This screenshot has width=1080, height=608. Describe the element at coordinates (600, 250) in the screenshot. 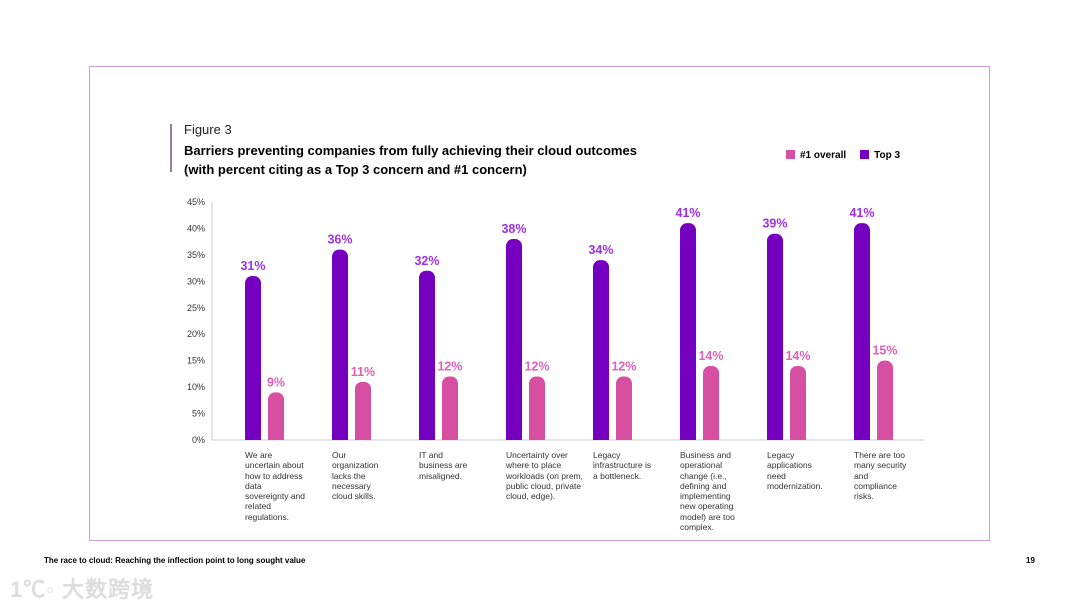

I see `value-label: 34%` at that location.